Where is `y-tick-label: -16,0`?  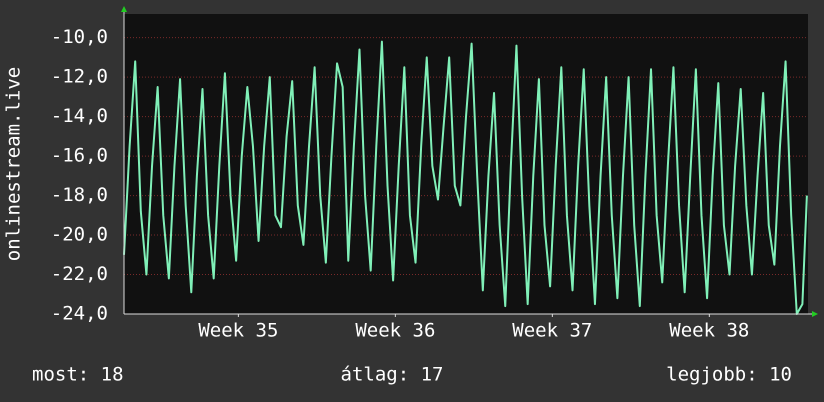
y-tick-label: -16,0 is located at coordinates (79, 156).